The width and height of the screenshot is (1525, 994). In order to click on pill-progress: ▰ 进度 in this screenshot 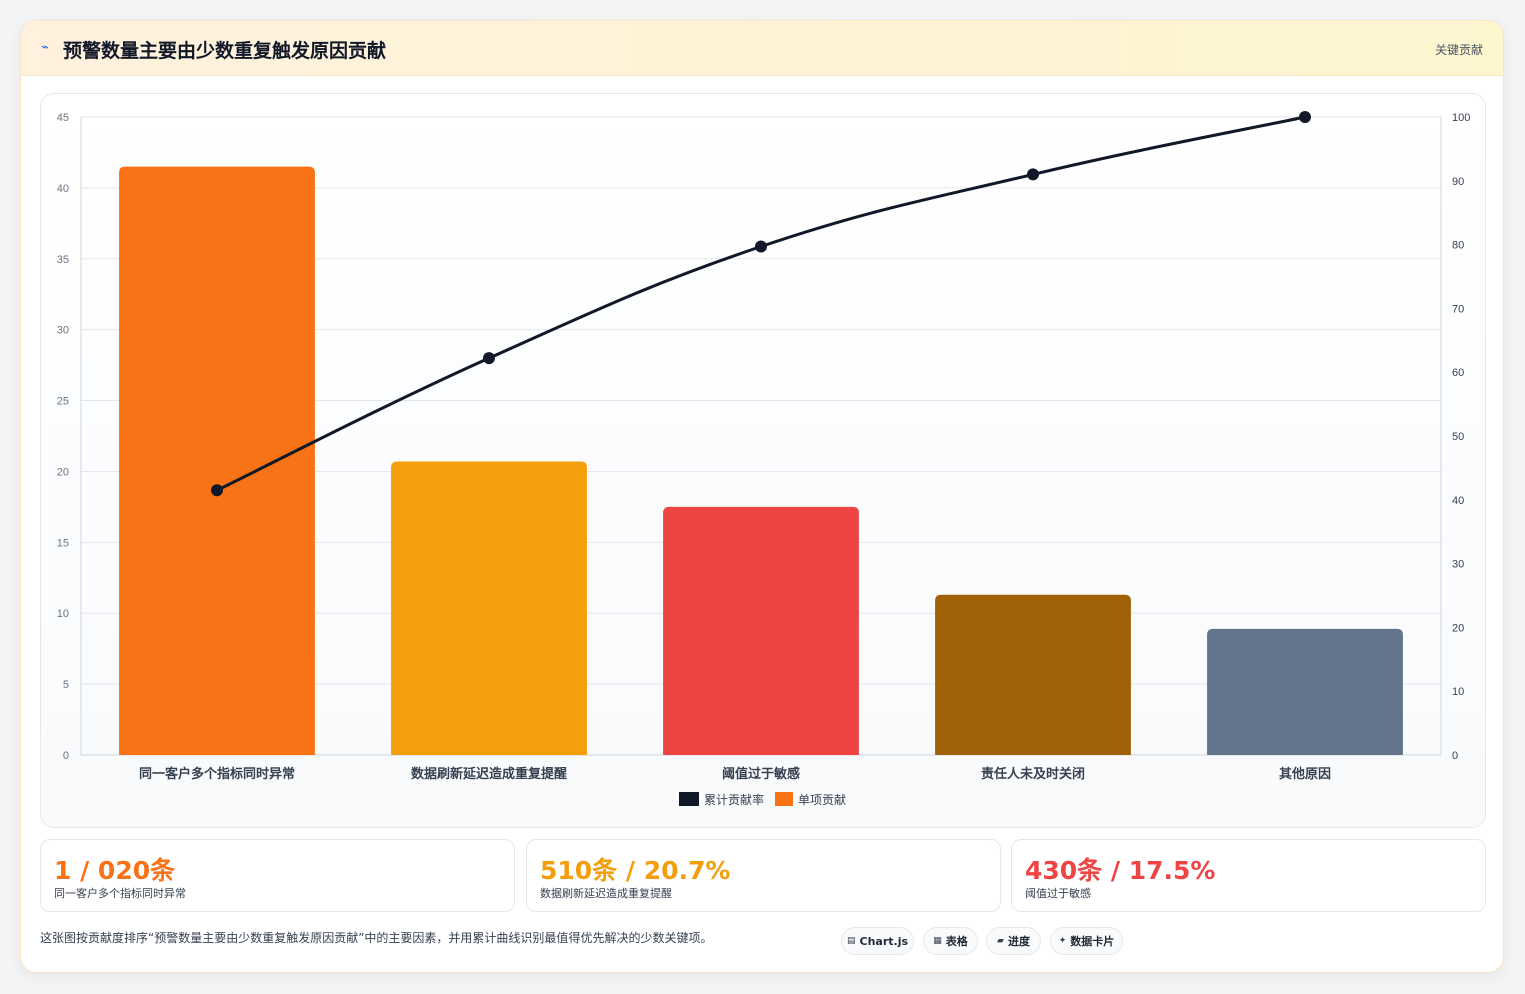, I will do `click(1013, 941)`.